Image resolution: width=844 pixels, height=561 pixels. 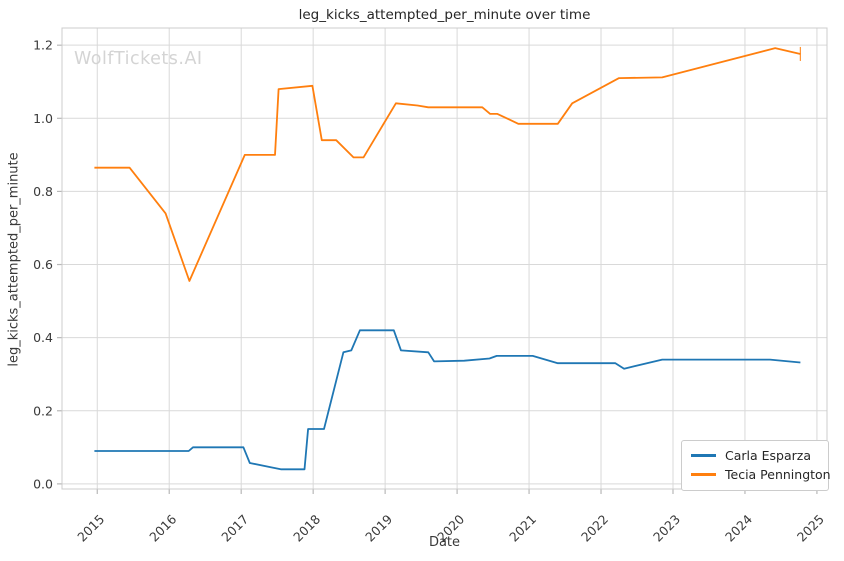 What do you see at coordinates (43, 45) in the screenshot?
I see `y-tick-label: 1.2` at bounding box center [43, 45].